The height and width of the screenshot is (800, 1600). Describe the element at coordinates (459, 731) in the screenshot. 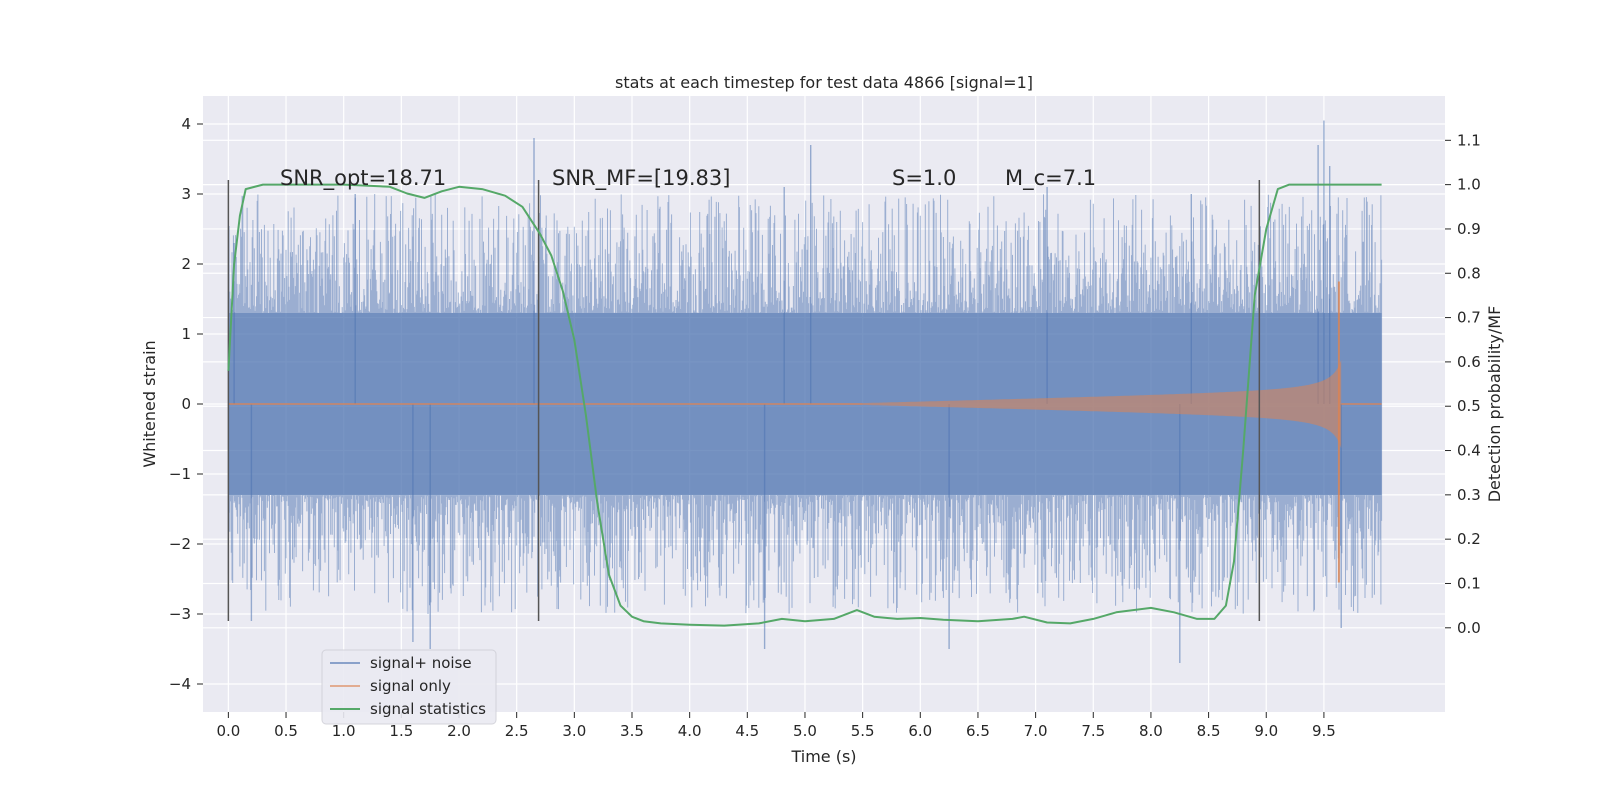

I see `x-tick-label-4: 2.0` at that location.